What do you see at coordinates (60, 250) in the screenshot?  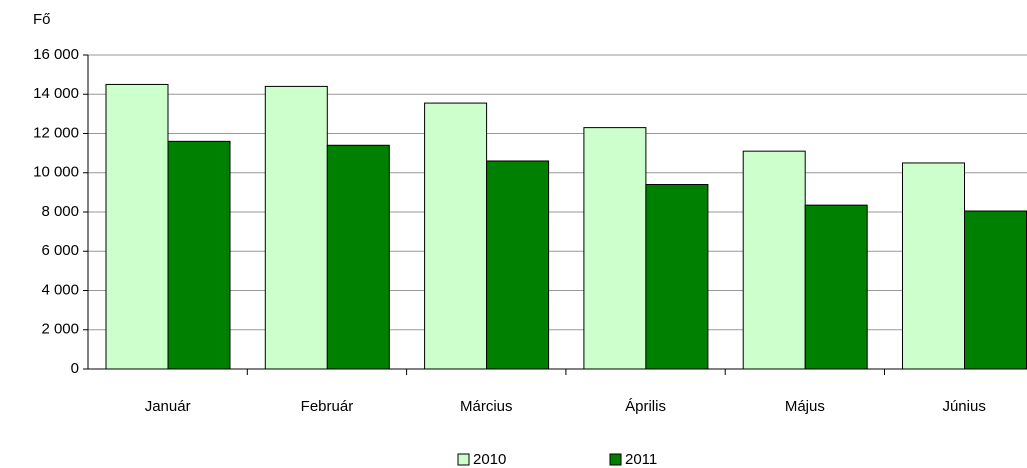 I see `y-tick-label: 6 000` at bounding box center [60, 250].